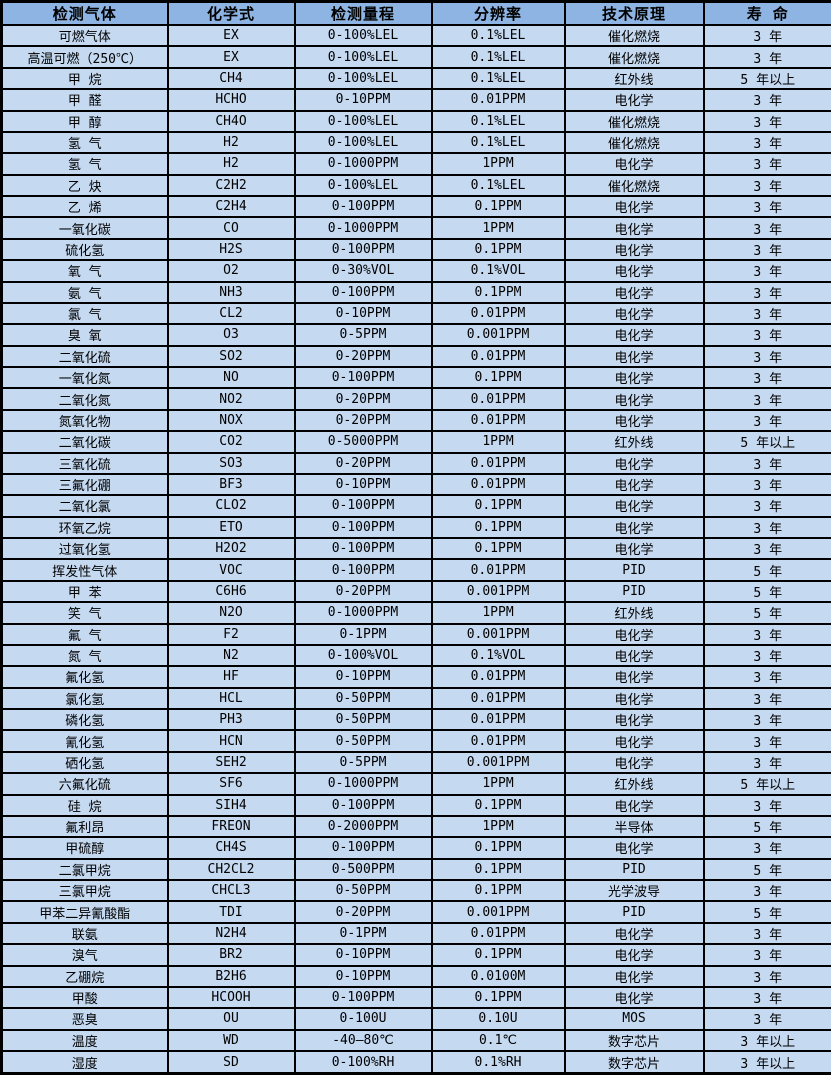 Image resolution: width=831 pixels, height=1075 pixels. Describe the element at coordinates (231, 185) in the screenshot. I see `table-cell: C2H2` at that location.